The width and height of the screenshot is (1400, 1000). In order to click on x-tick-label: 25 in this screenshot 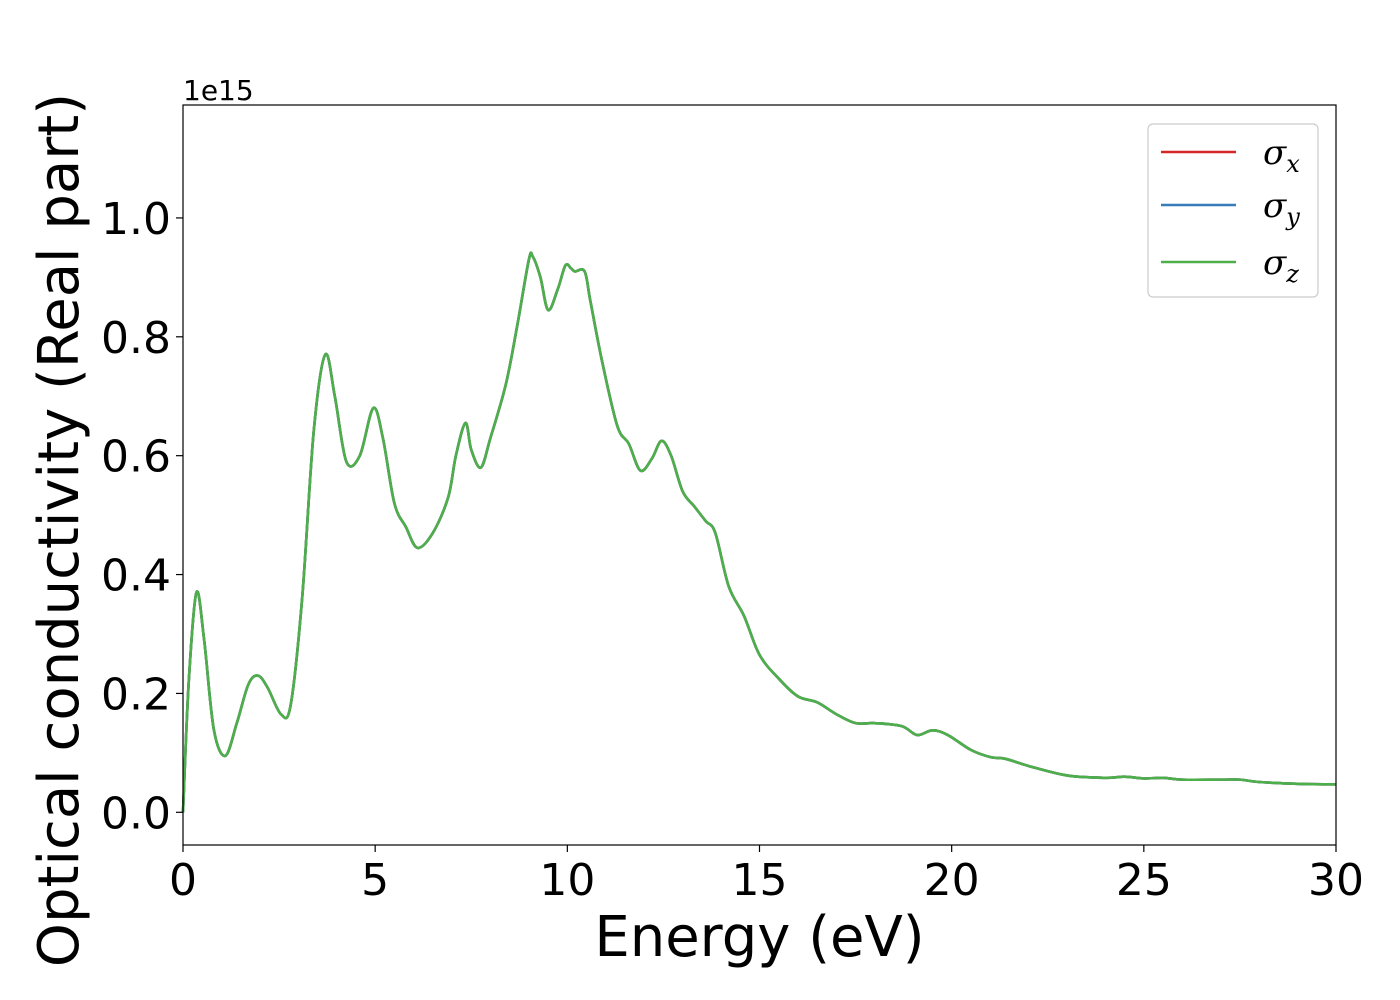, I will do `click(1144, 880)`.